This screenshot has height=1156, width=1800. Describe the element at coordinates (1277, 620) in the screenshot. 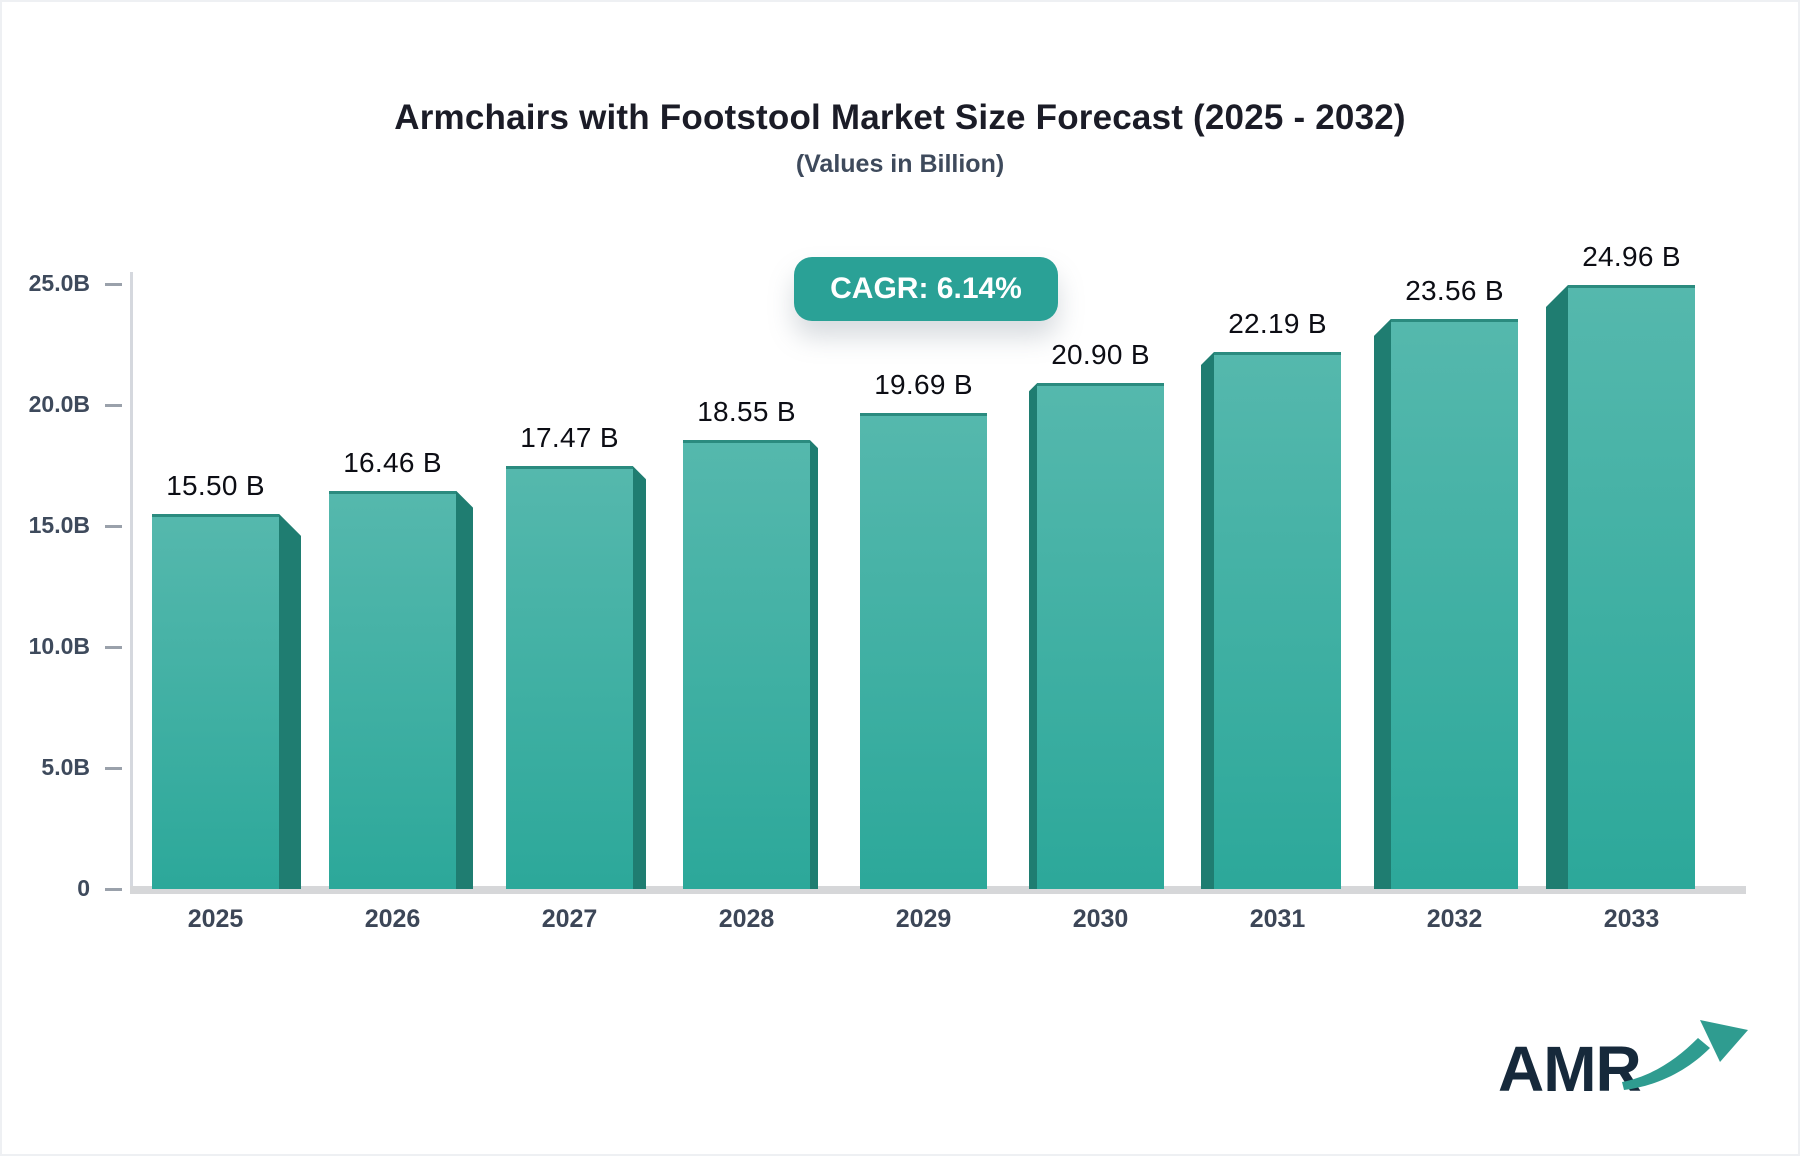

I see `bar-2031` at that location.